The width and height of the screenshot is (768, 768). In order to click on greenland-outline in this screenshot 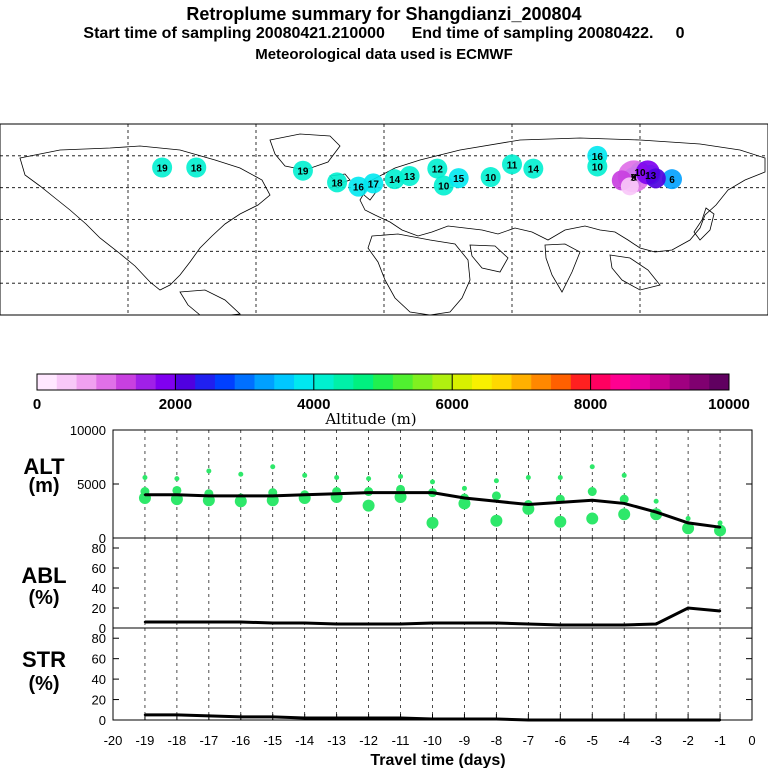, I will do `click(305, 152)`.